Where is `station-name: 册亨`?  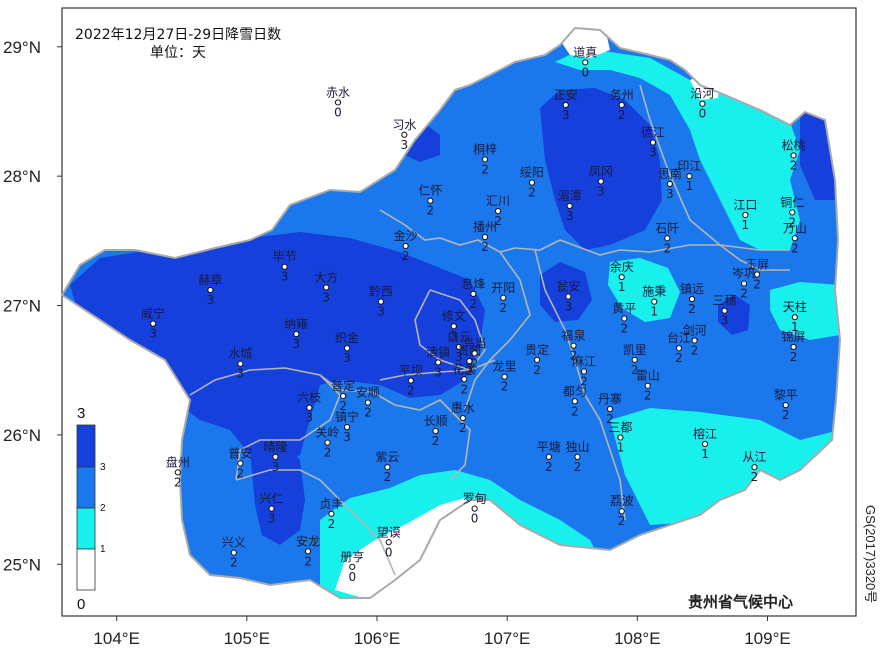
station-name: 册亨 is located at coordinates (352, 556).